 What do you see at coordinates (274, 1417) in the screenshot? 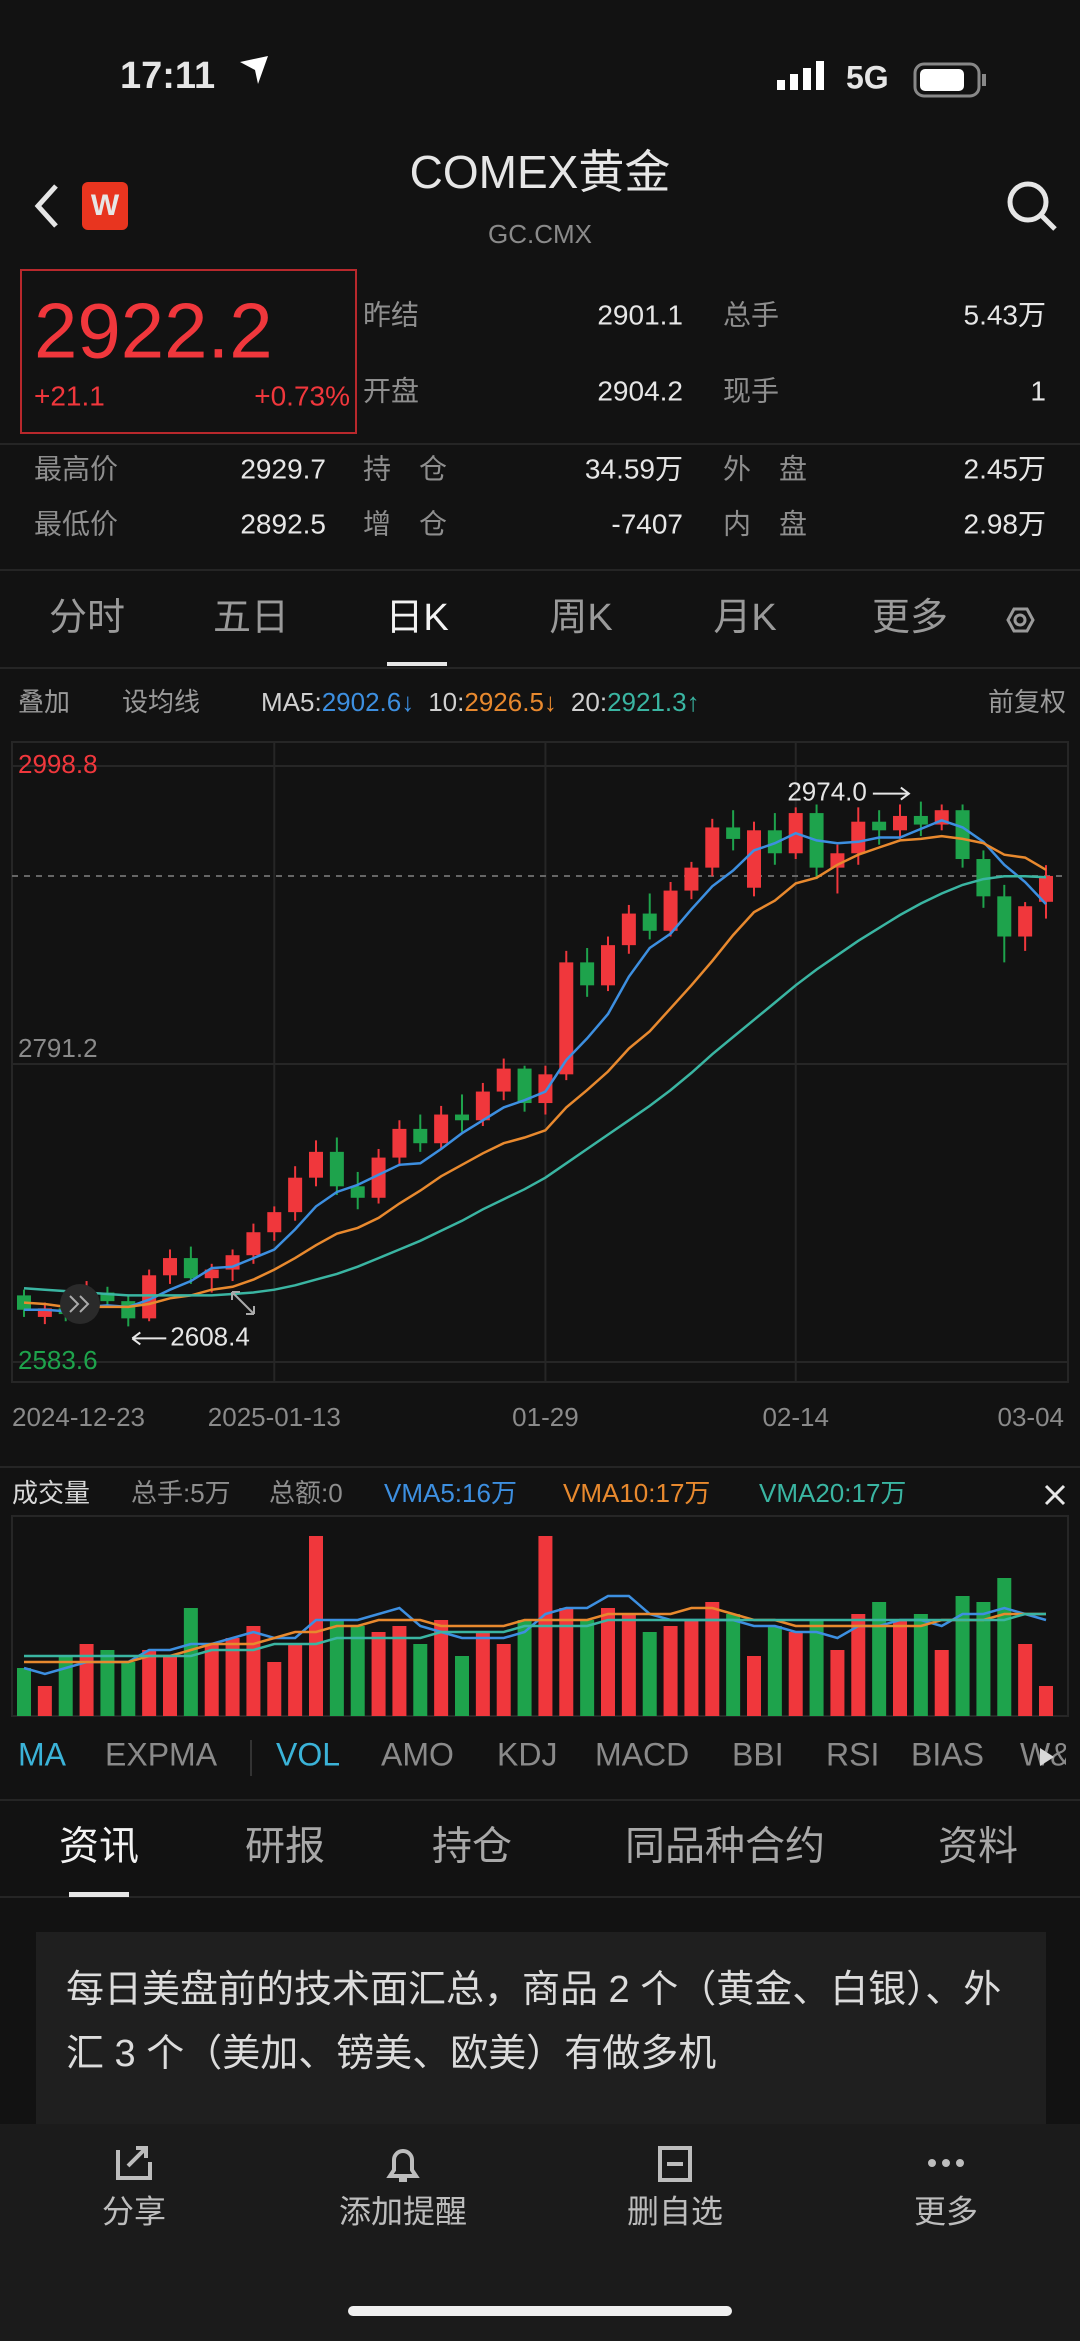
I see `x-tick-label: 2025-01-13` at bounding box center [274, 1417].